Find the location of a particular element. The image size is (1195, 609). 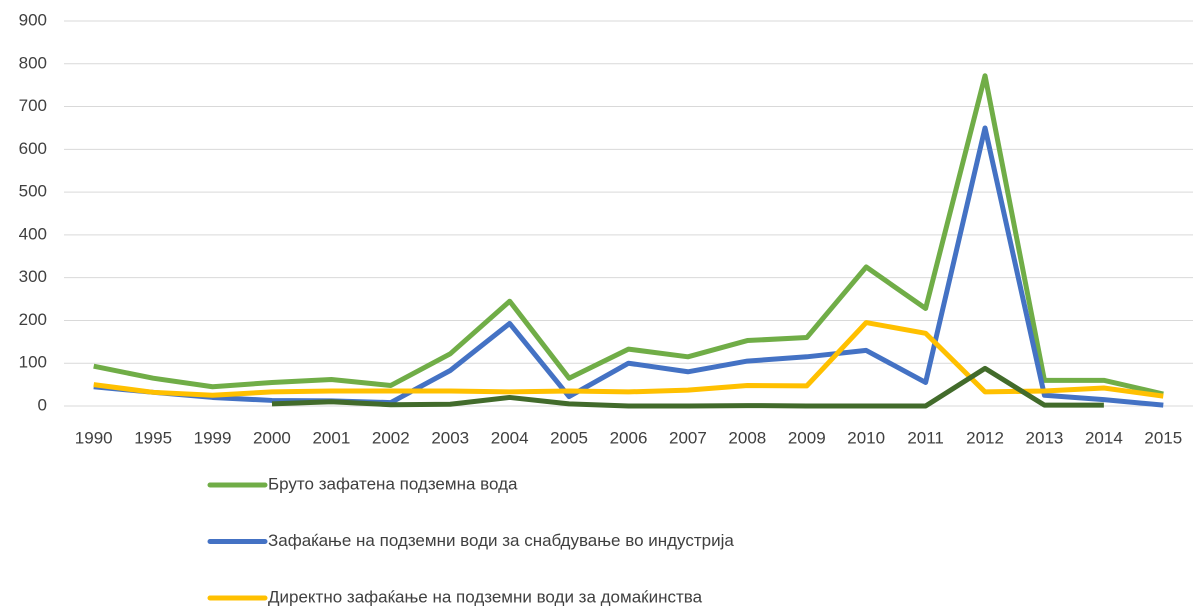

y-tick-label: 200 is located at coordinates (33, 319).